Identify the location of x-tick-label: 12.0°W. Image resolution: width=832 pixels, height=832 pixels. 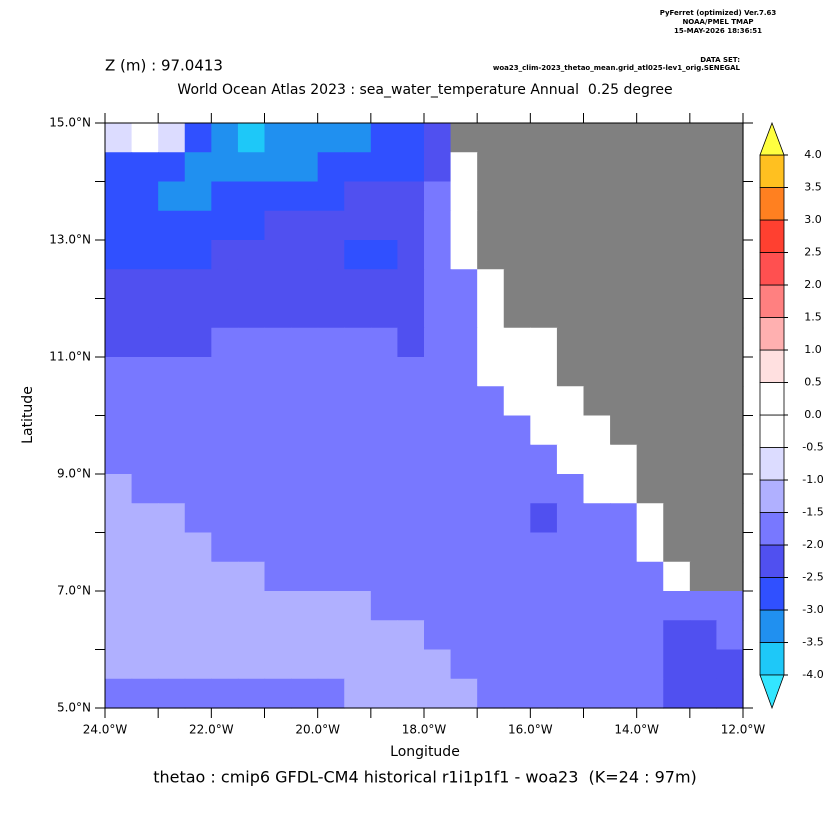
(743, 730).